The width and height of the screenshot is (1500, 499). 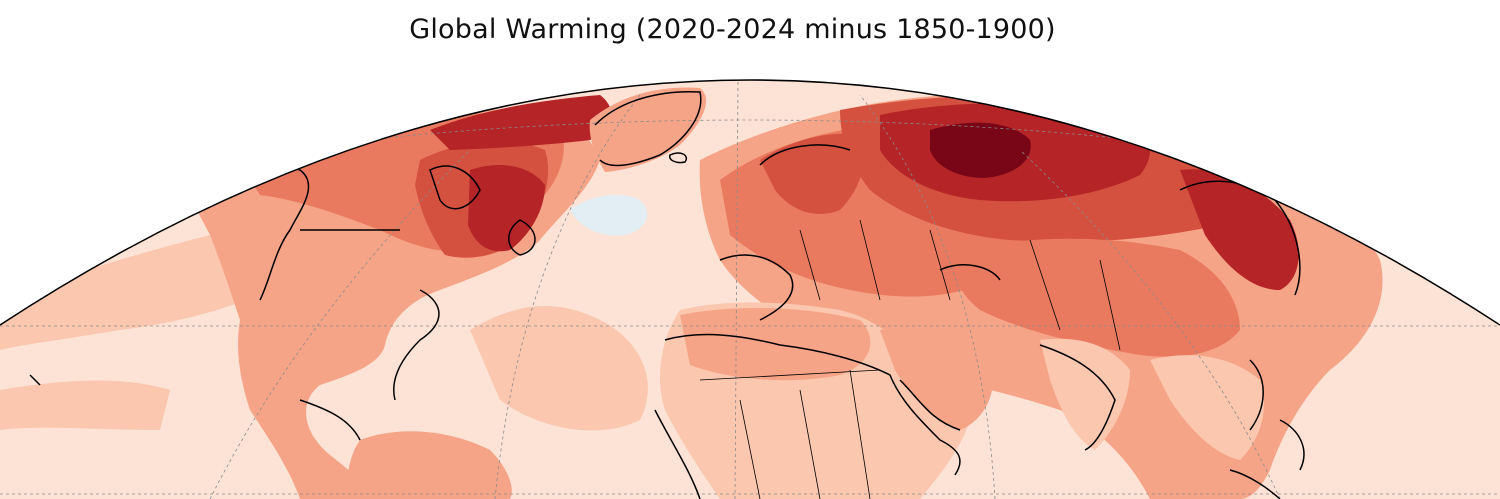 What do you see at coordinates (1239, 229) in the screenshot?
I see `east-siberia-hotspot` at bounding box center [1239, 229].